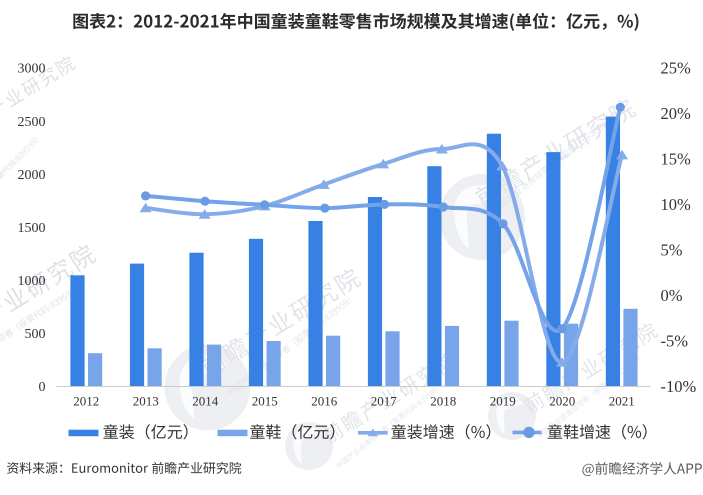 Image resolution: width=703 pixels, height=495 pixels. Describe the element at coordinates (32, 69) in the screenshot. I see `svg-text: 3000` at that location.